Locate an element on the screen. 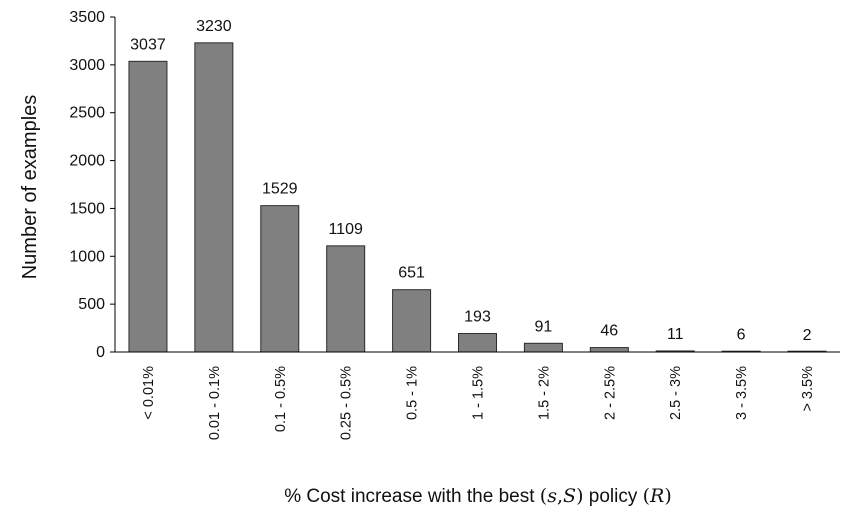 This screenshot has width=860, height=515. bar-value-label: 651 is located at coordinates (411, 273).